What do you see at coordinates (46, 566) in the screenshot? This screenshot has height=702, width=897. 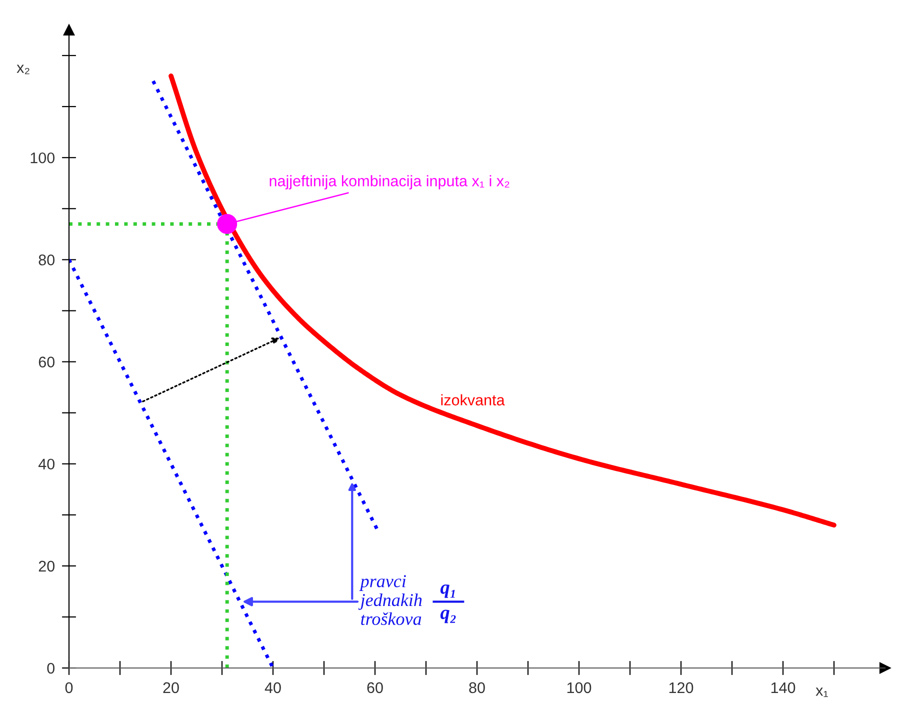 I see `y-tick-label: 20` at bounding box center [46, 566].